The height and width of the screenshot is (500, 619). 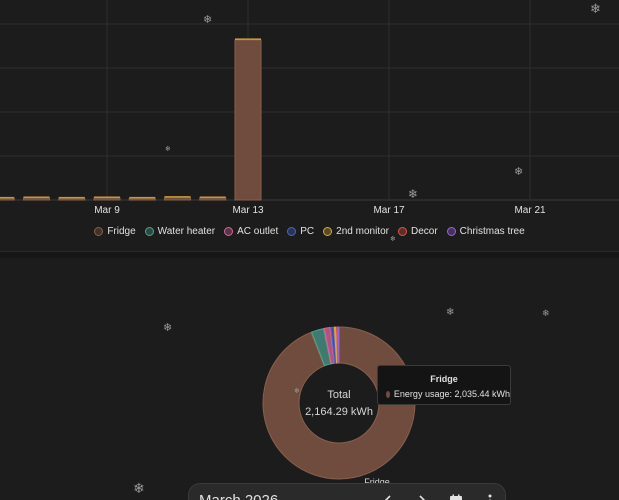 What do you see at coordinates (389, 210) in the screenshot?
I see `x-tick-label: Mar 17` at bounding box center [389, 210].